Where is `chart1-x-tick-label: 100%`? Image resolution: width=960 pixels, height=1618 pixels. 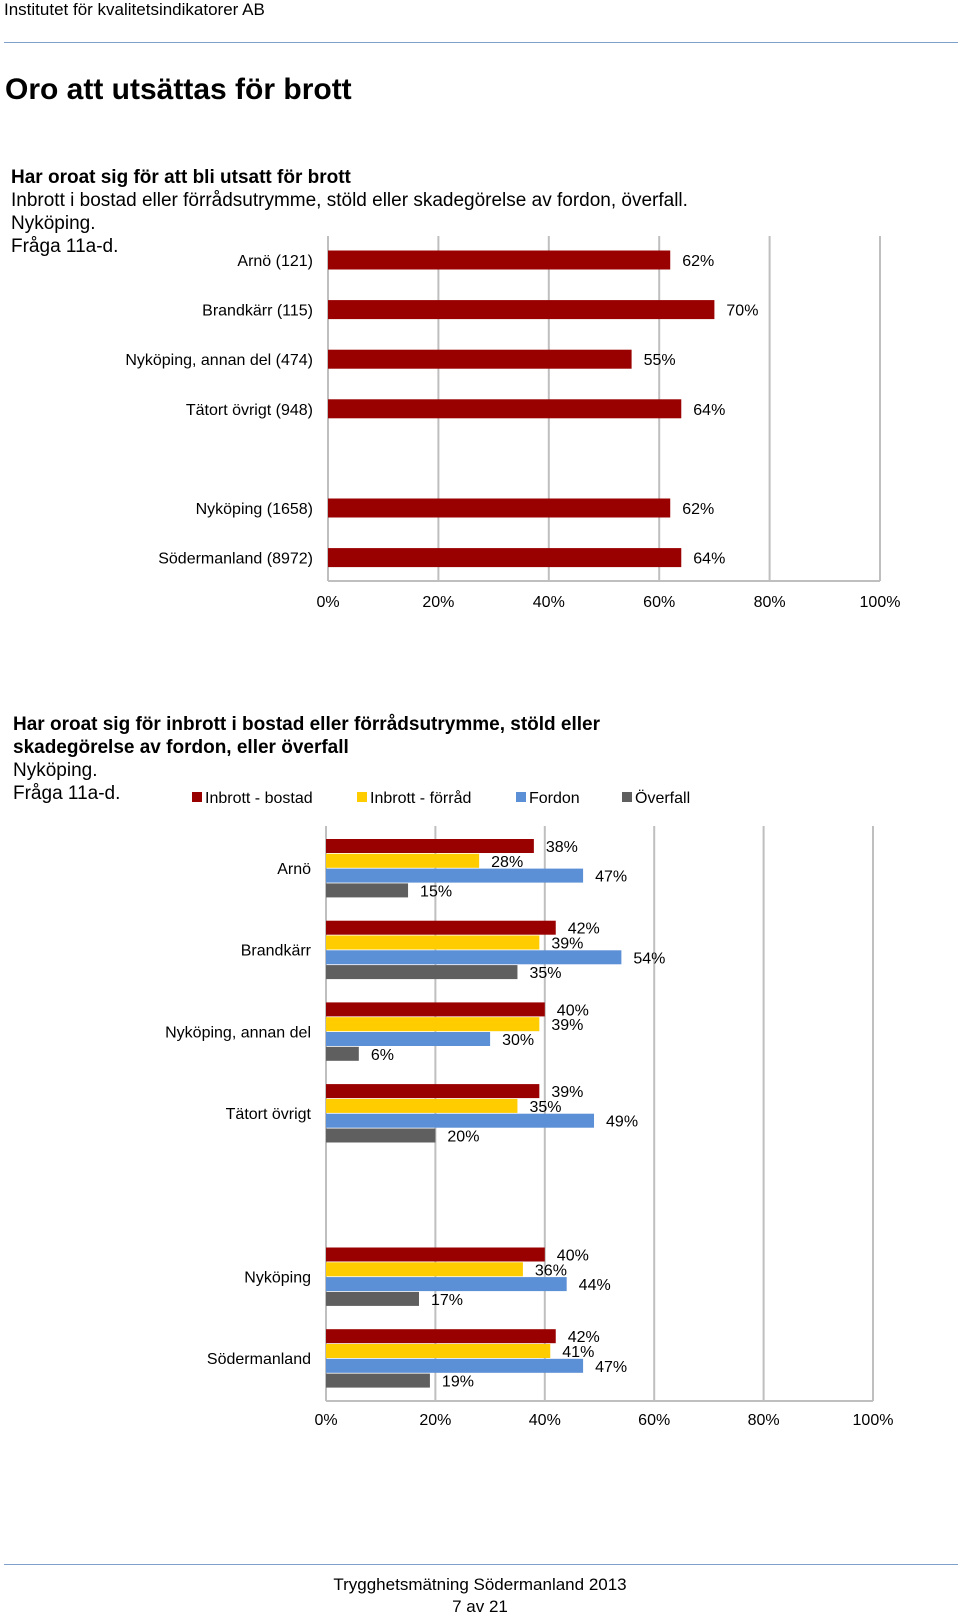 chart1-x-tick-label: 100% is located at coordinates (880, 602).